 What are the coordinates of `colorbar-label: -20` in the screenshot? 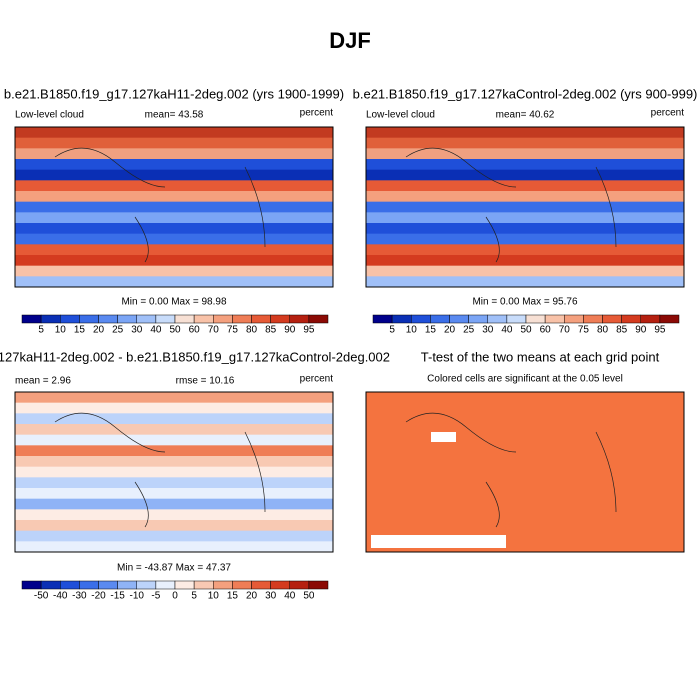 It's located at (98, 596).